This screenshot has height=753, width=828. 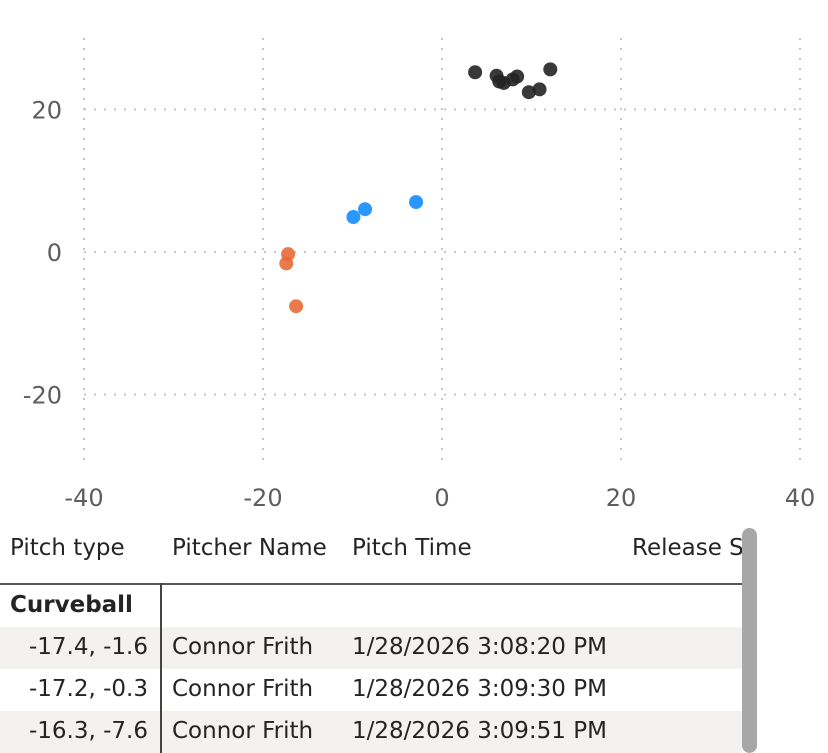 I want to click on y-tick-label: -20, so click(x=42, y=396).